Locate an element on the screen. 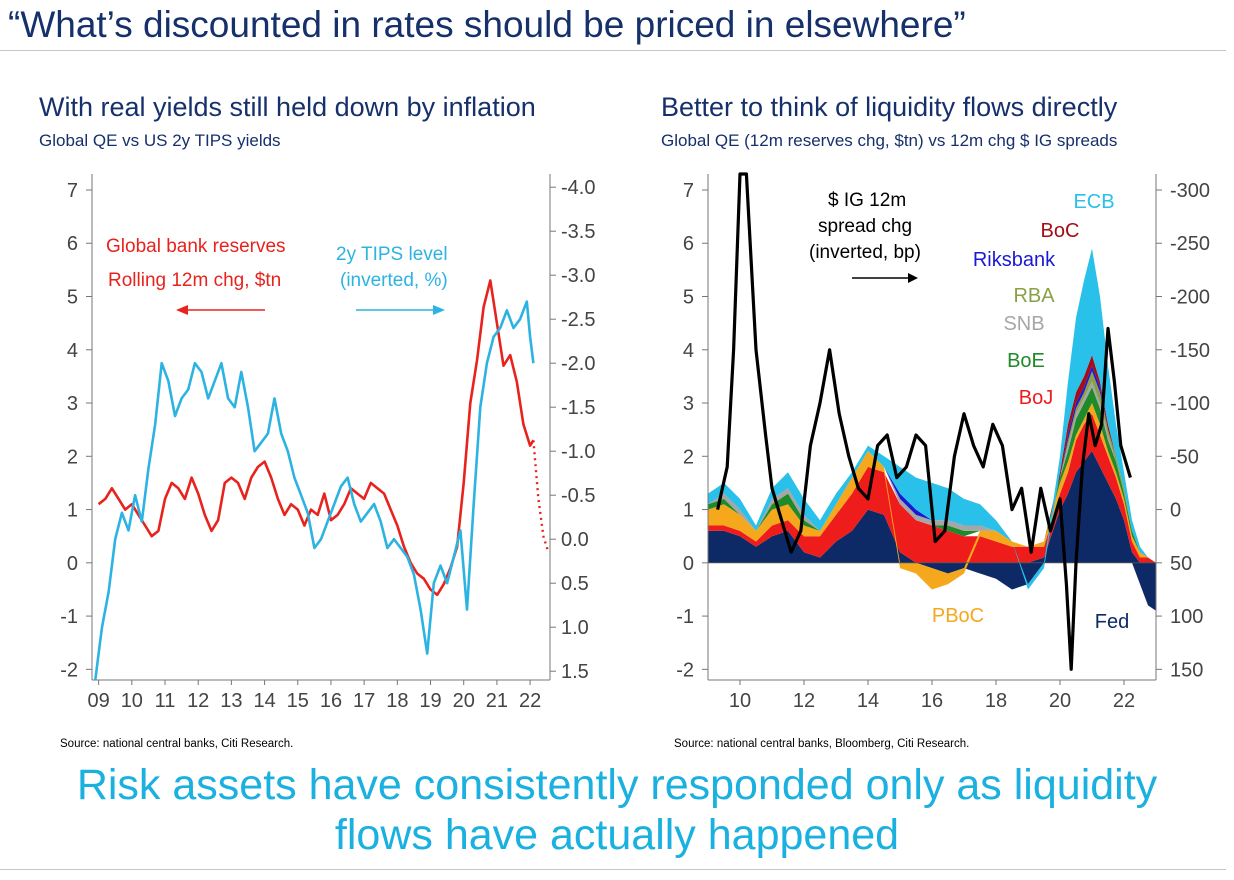 The image size is (1234, 880). right-y-tick-label: -0.5 is located at coordinates (578, 496).